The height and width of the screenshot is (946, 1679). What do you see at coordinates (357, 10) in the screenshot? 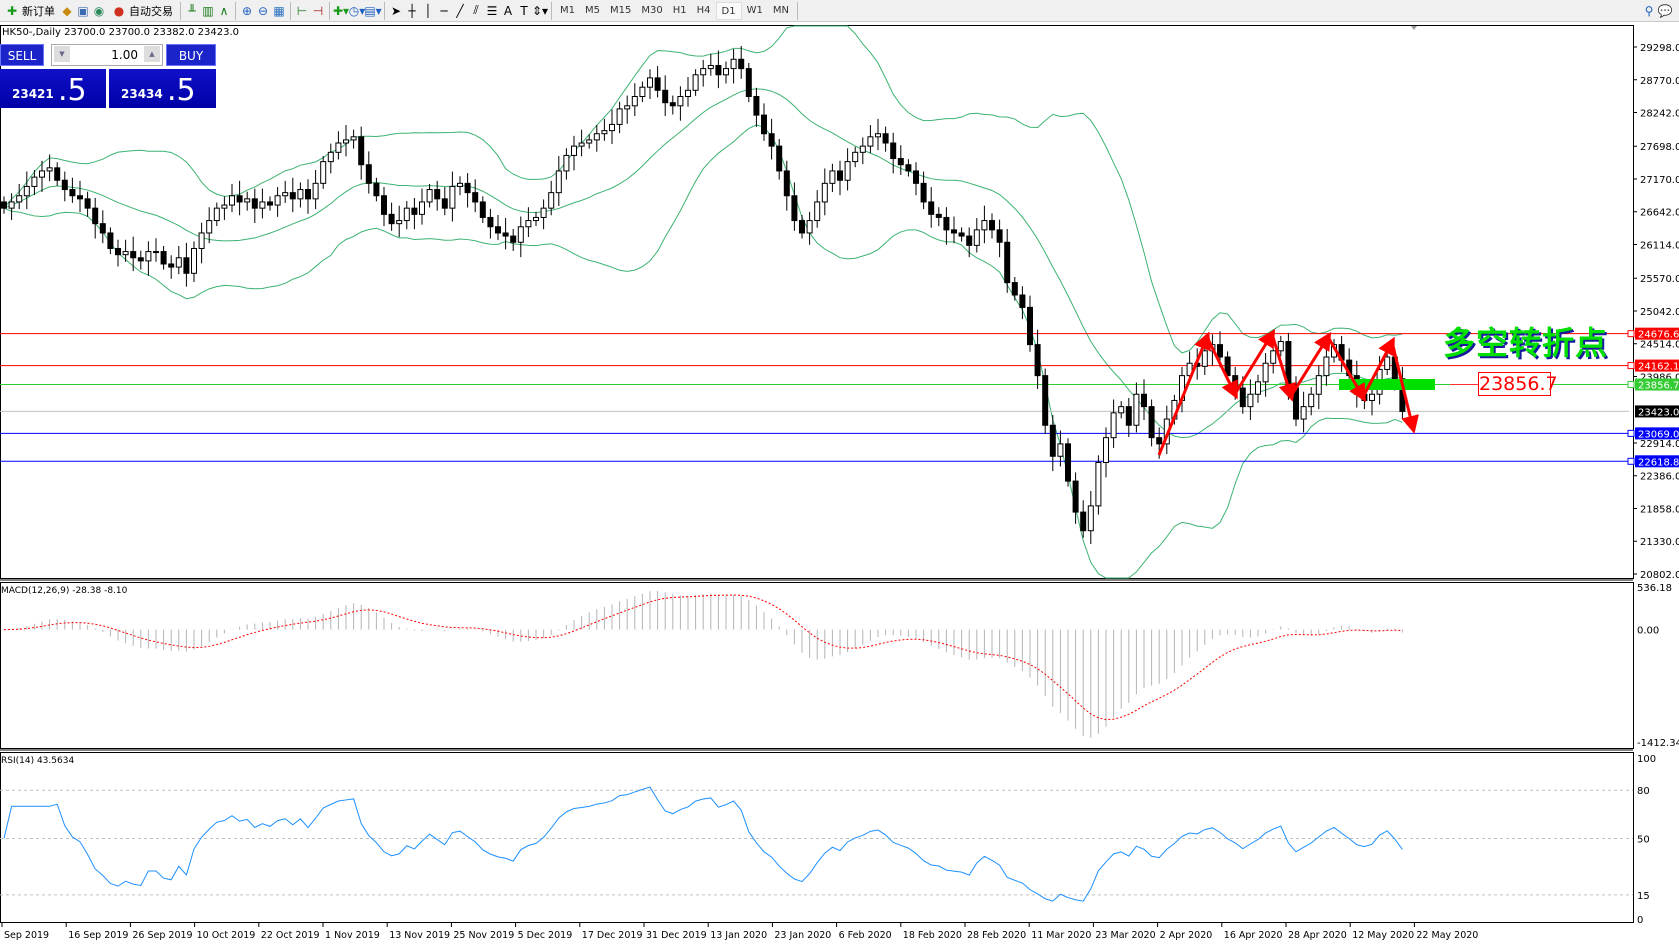
I see `periods-icon: ◷▾` at bounding box center [357, 10].